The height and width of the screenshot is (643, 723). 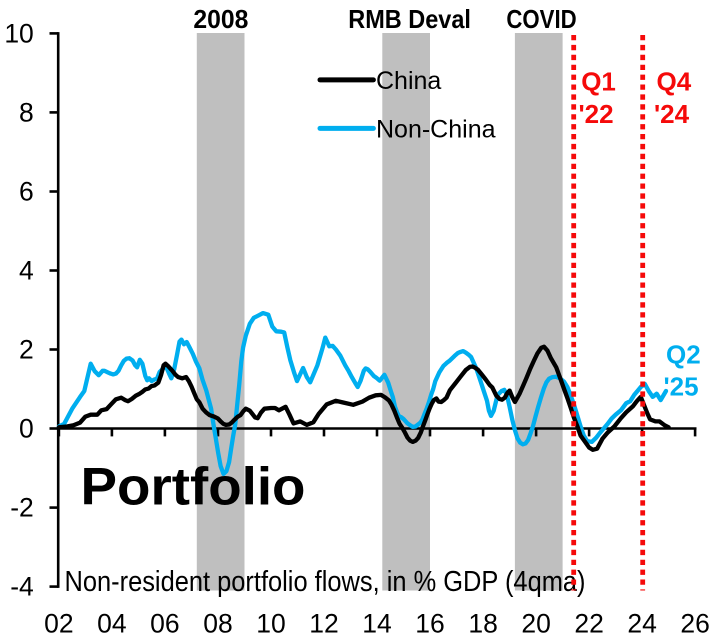 What do you see at coordinates (376, 623) in the screenshot?
I see `svg-text: 14` at bounding box center [376, 623].